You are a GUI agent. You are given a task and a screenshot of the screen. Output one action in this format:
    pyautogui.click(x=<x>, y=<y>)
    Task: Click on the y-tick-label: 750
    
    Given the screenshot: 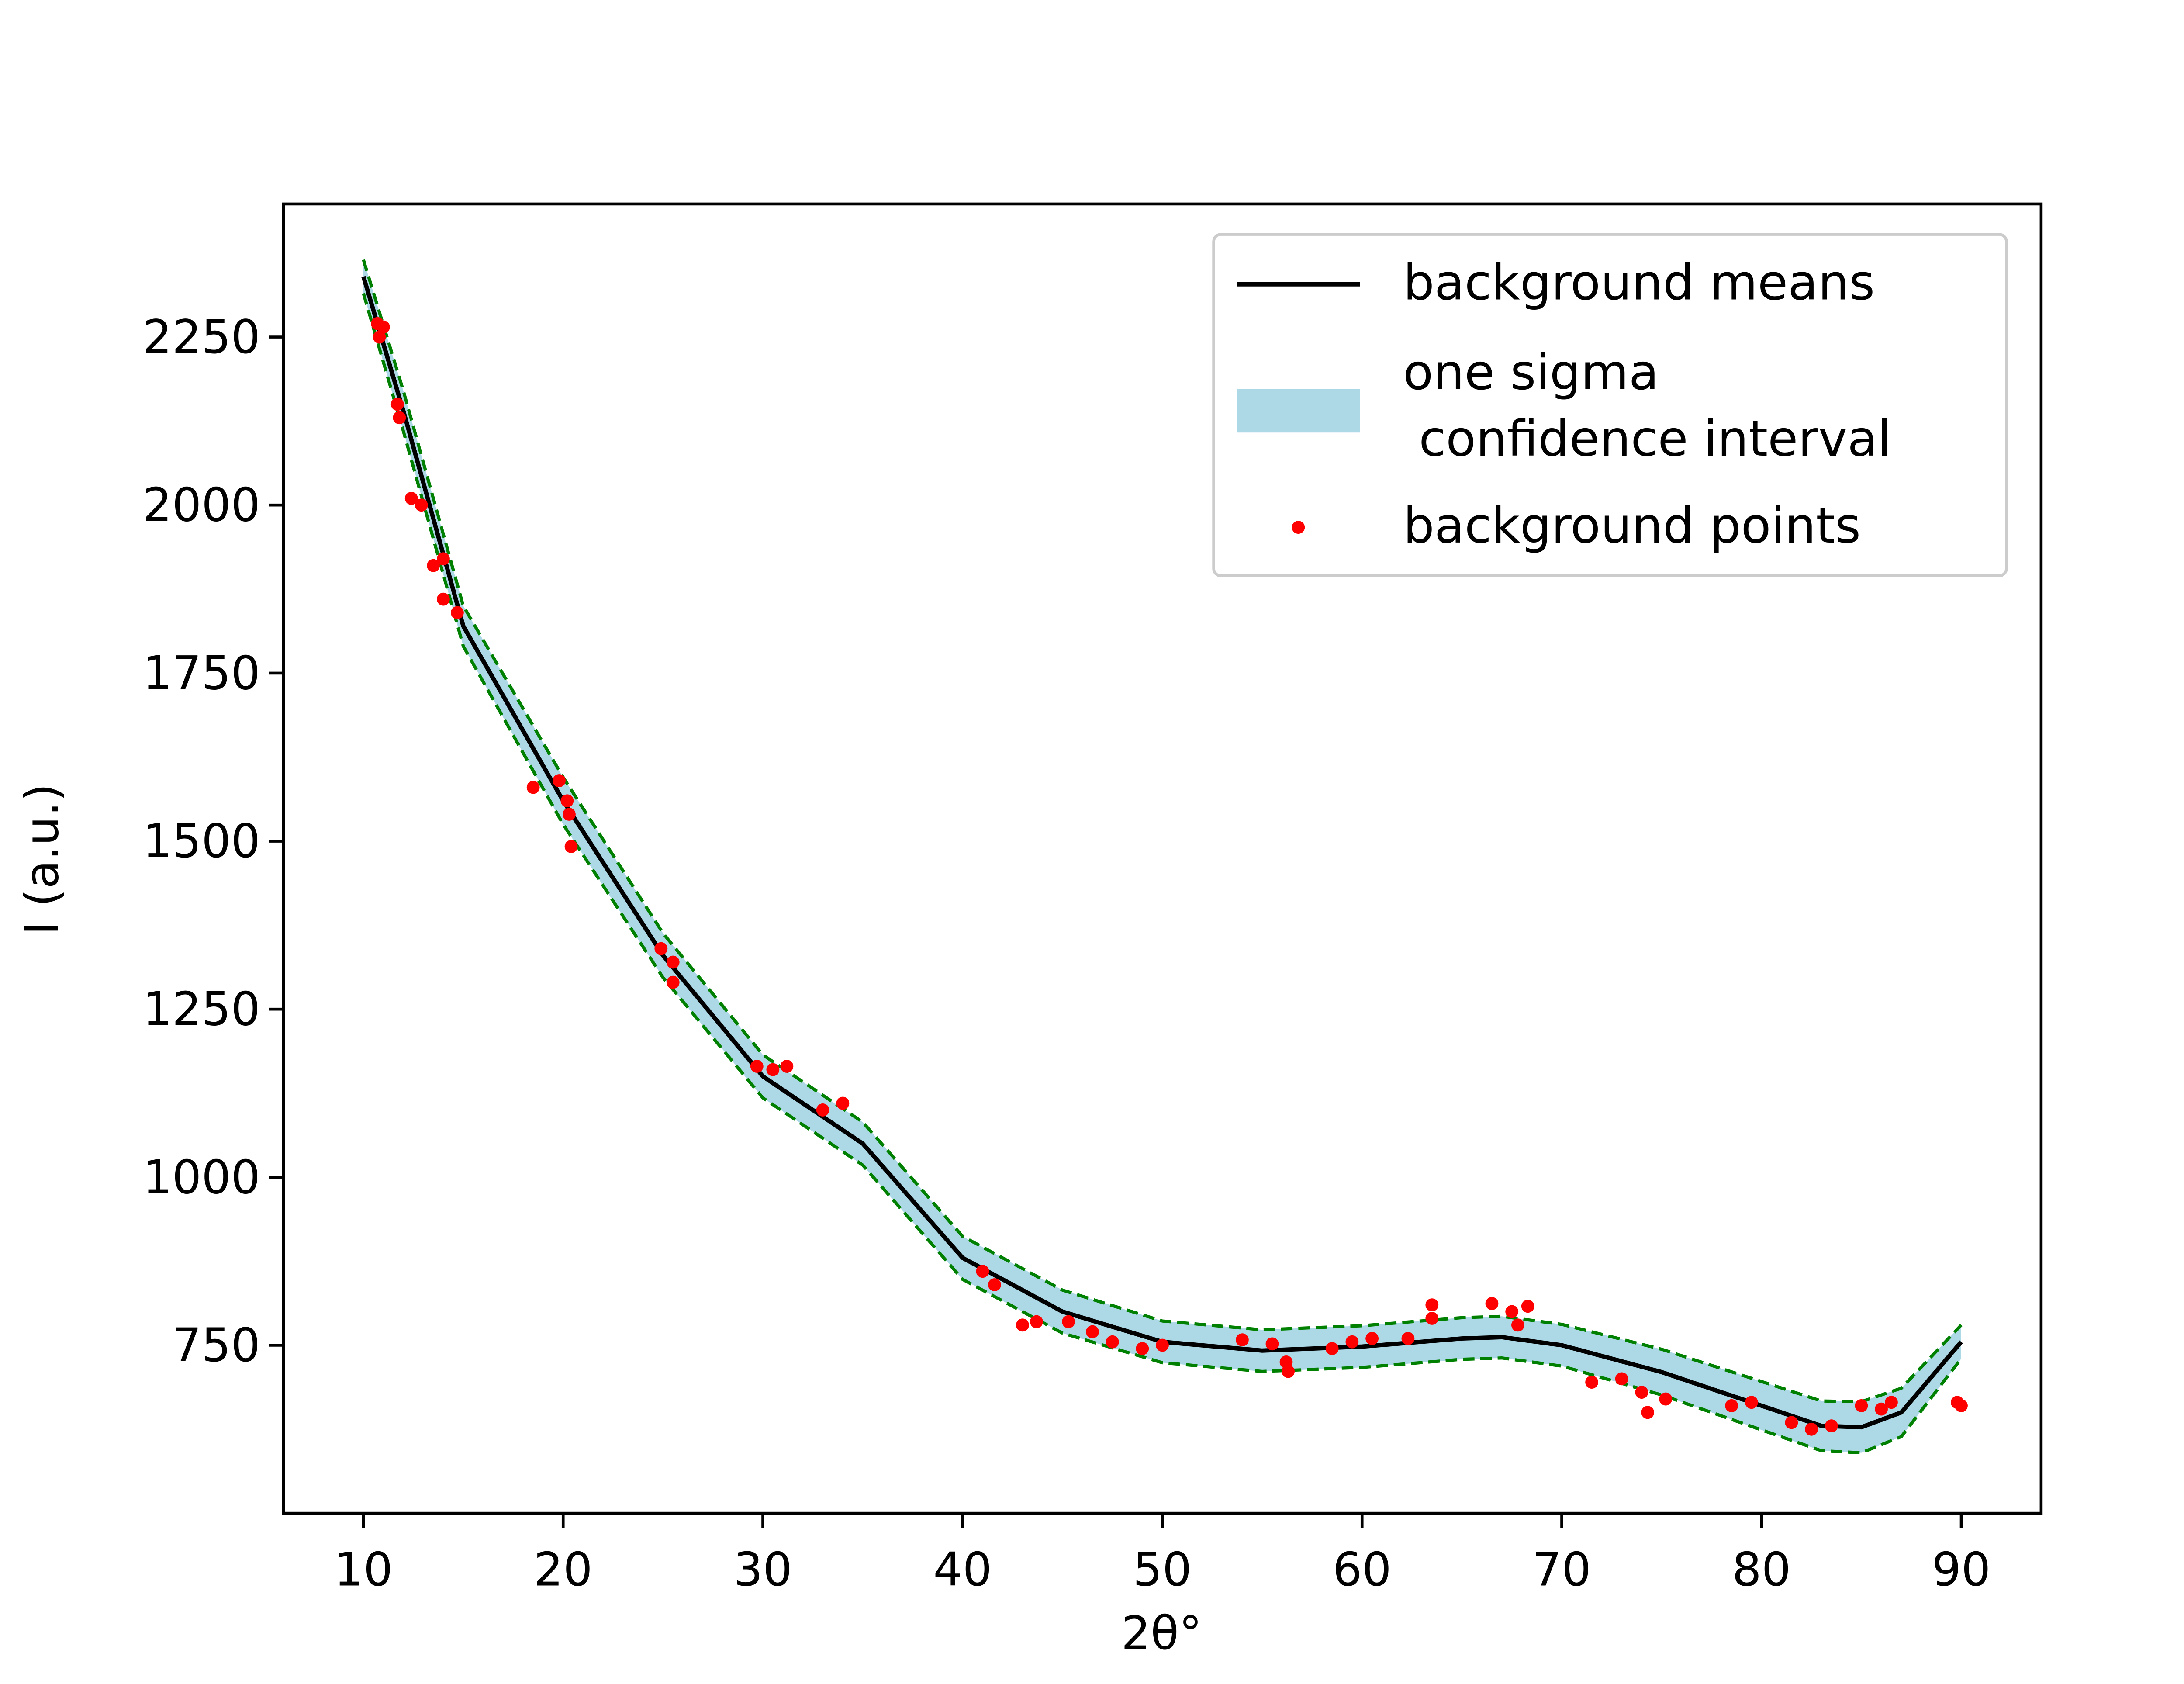 What is the action you would take?
    pyautogui.click(x=216, y=1345)
    